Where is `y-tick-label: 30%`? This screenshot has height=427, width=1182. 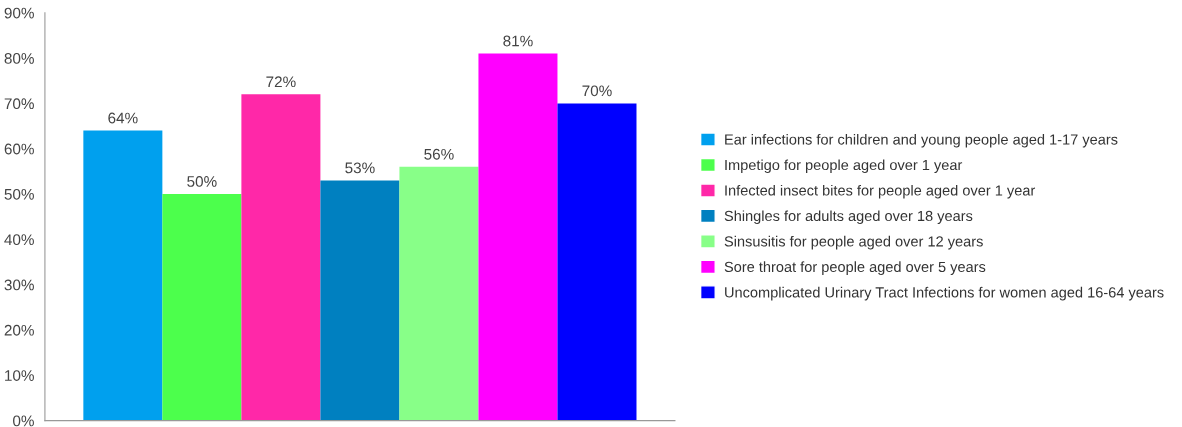 y-tick-label: 30% is located at coordinates (19, 285).